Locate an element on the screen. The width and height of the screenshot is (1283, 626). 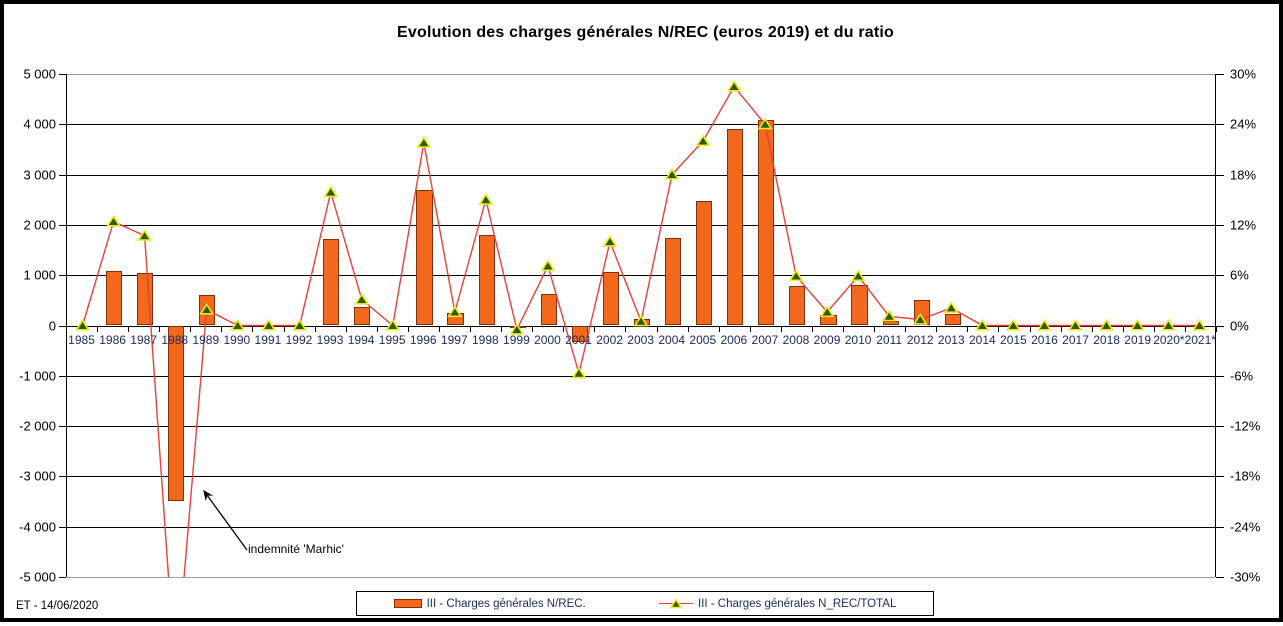
x-axis-label: 1987 is located at coordinates (143, 339).